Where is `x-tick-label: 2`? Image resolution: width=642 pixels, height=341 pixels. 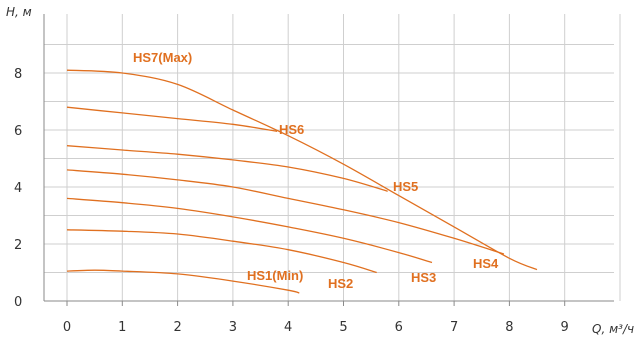
x-tick-label: 2 is located at coordinates (177, 327).